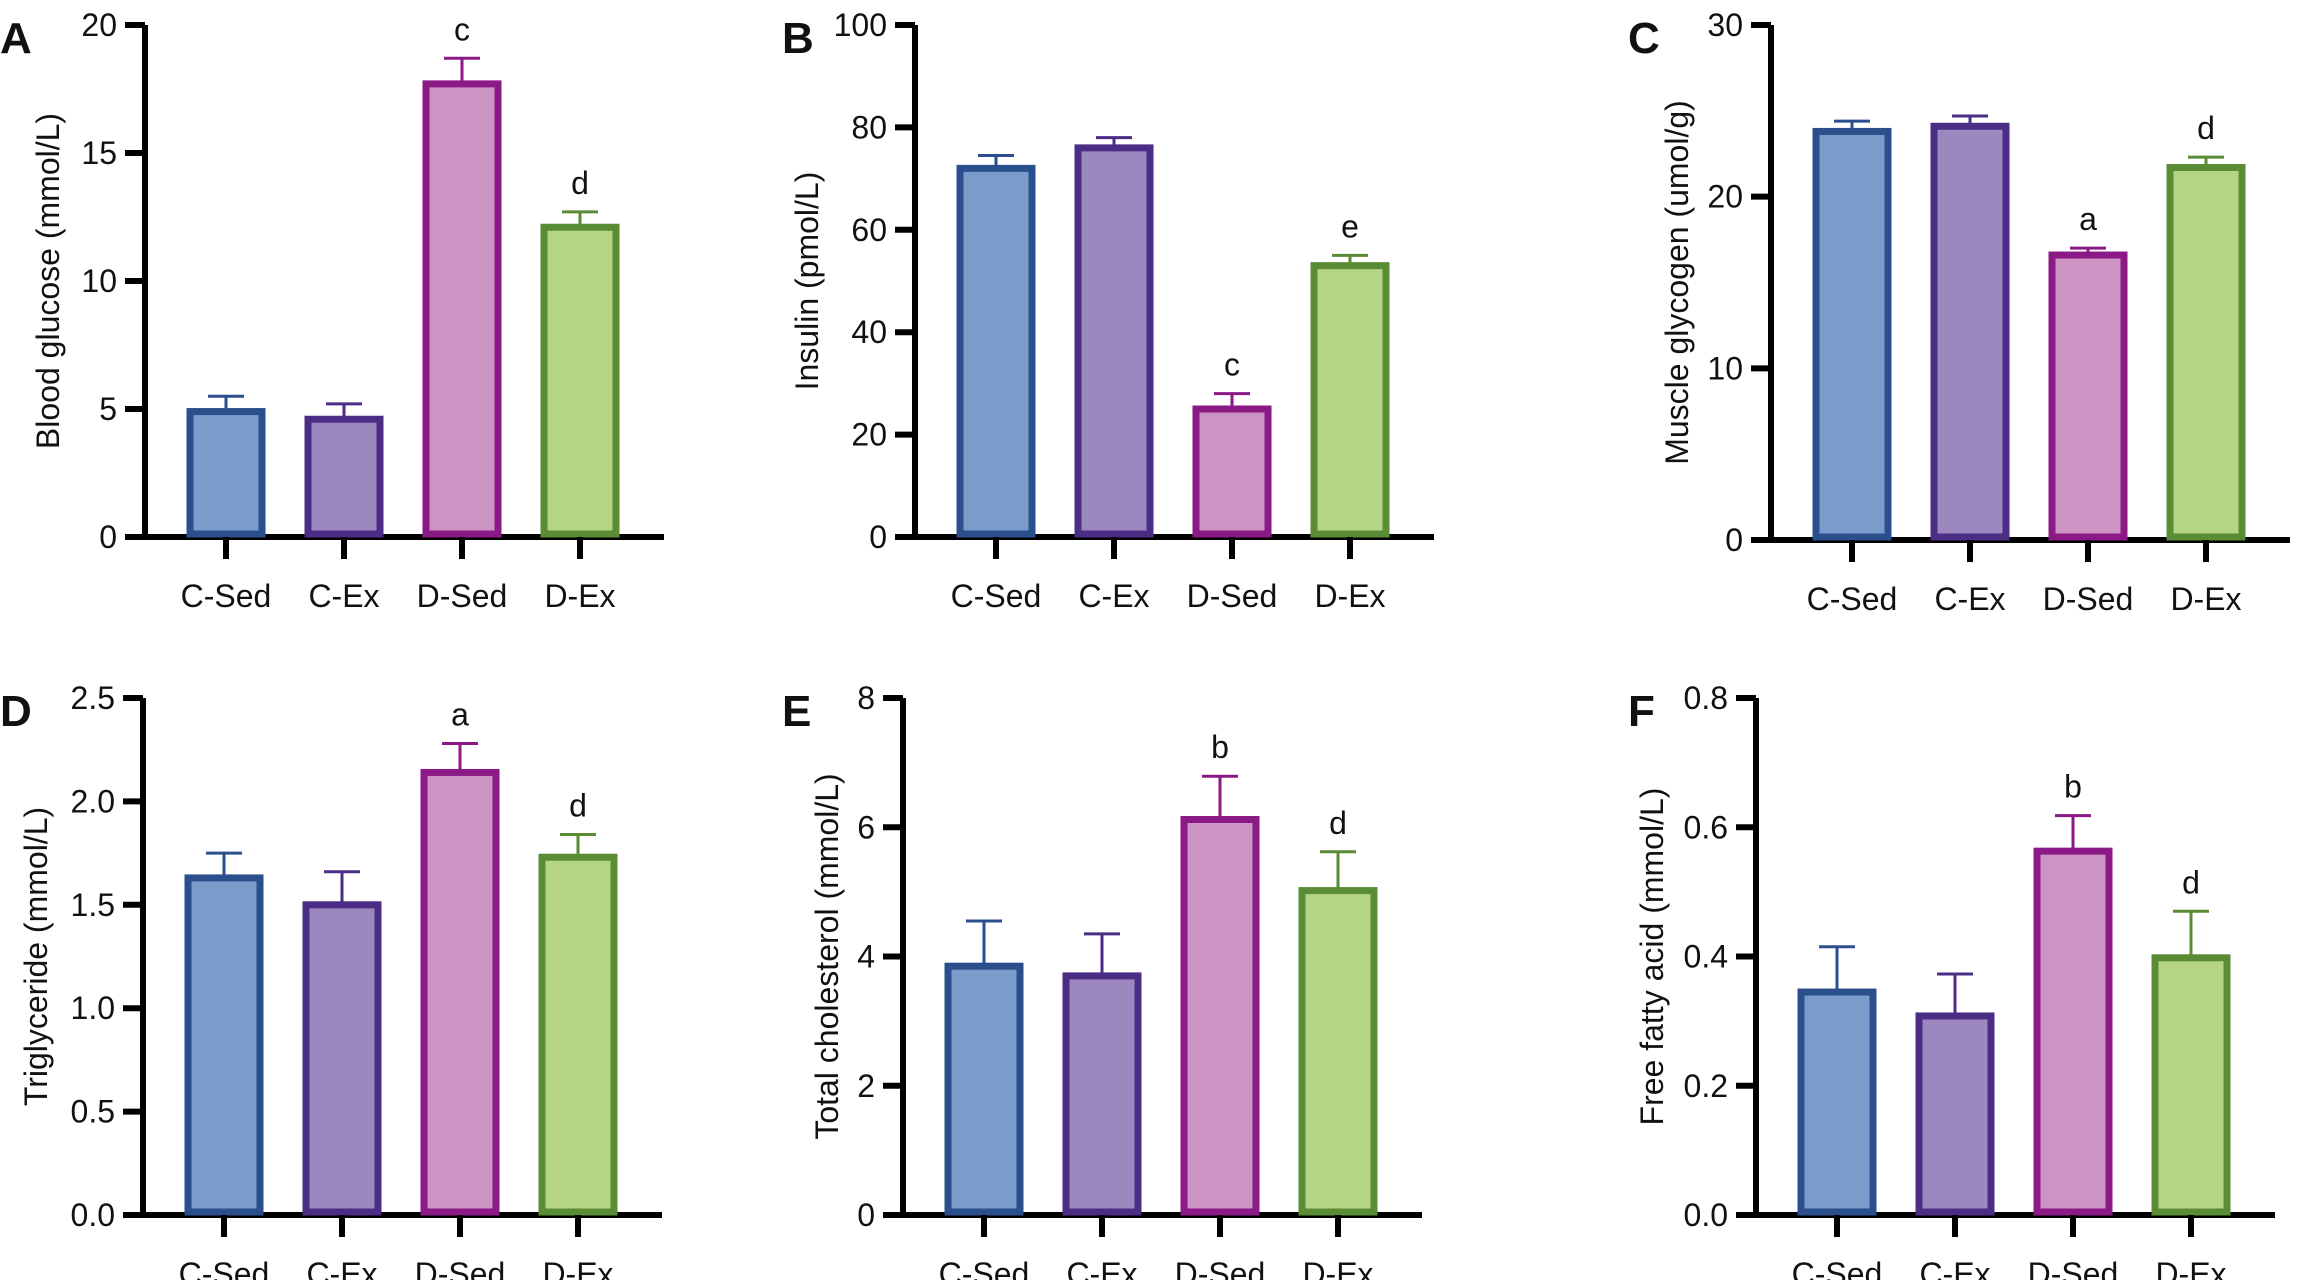 This screenshot has width=2314, height=1280. What do you see at coordinates (93, 698) in the screenshot?
I see `y-tick-label: 2.5` at bounding box center [93, 698].